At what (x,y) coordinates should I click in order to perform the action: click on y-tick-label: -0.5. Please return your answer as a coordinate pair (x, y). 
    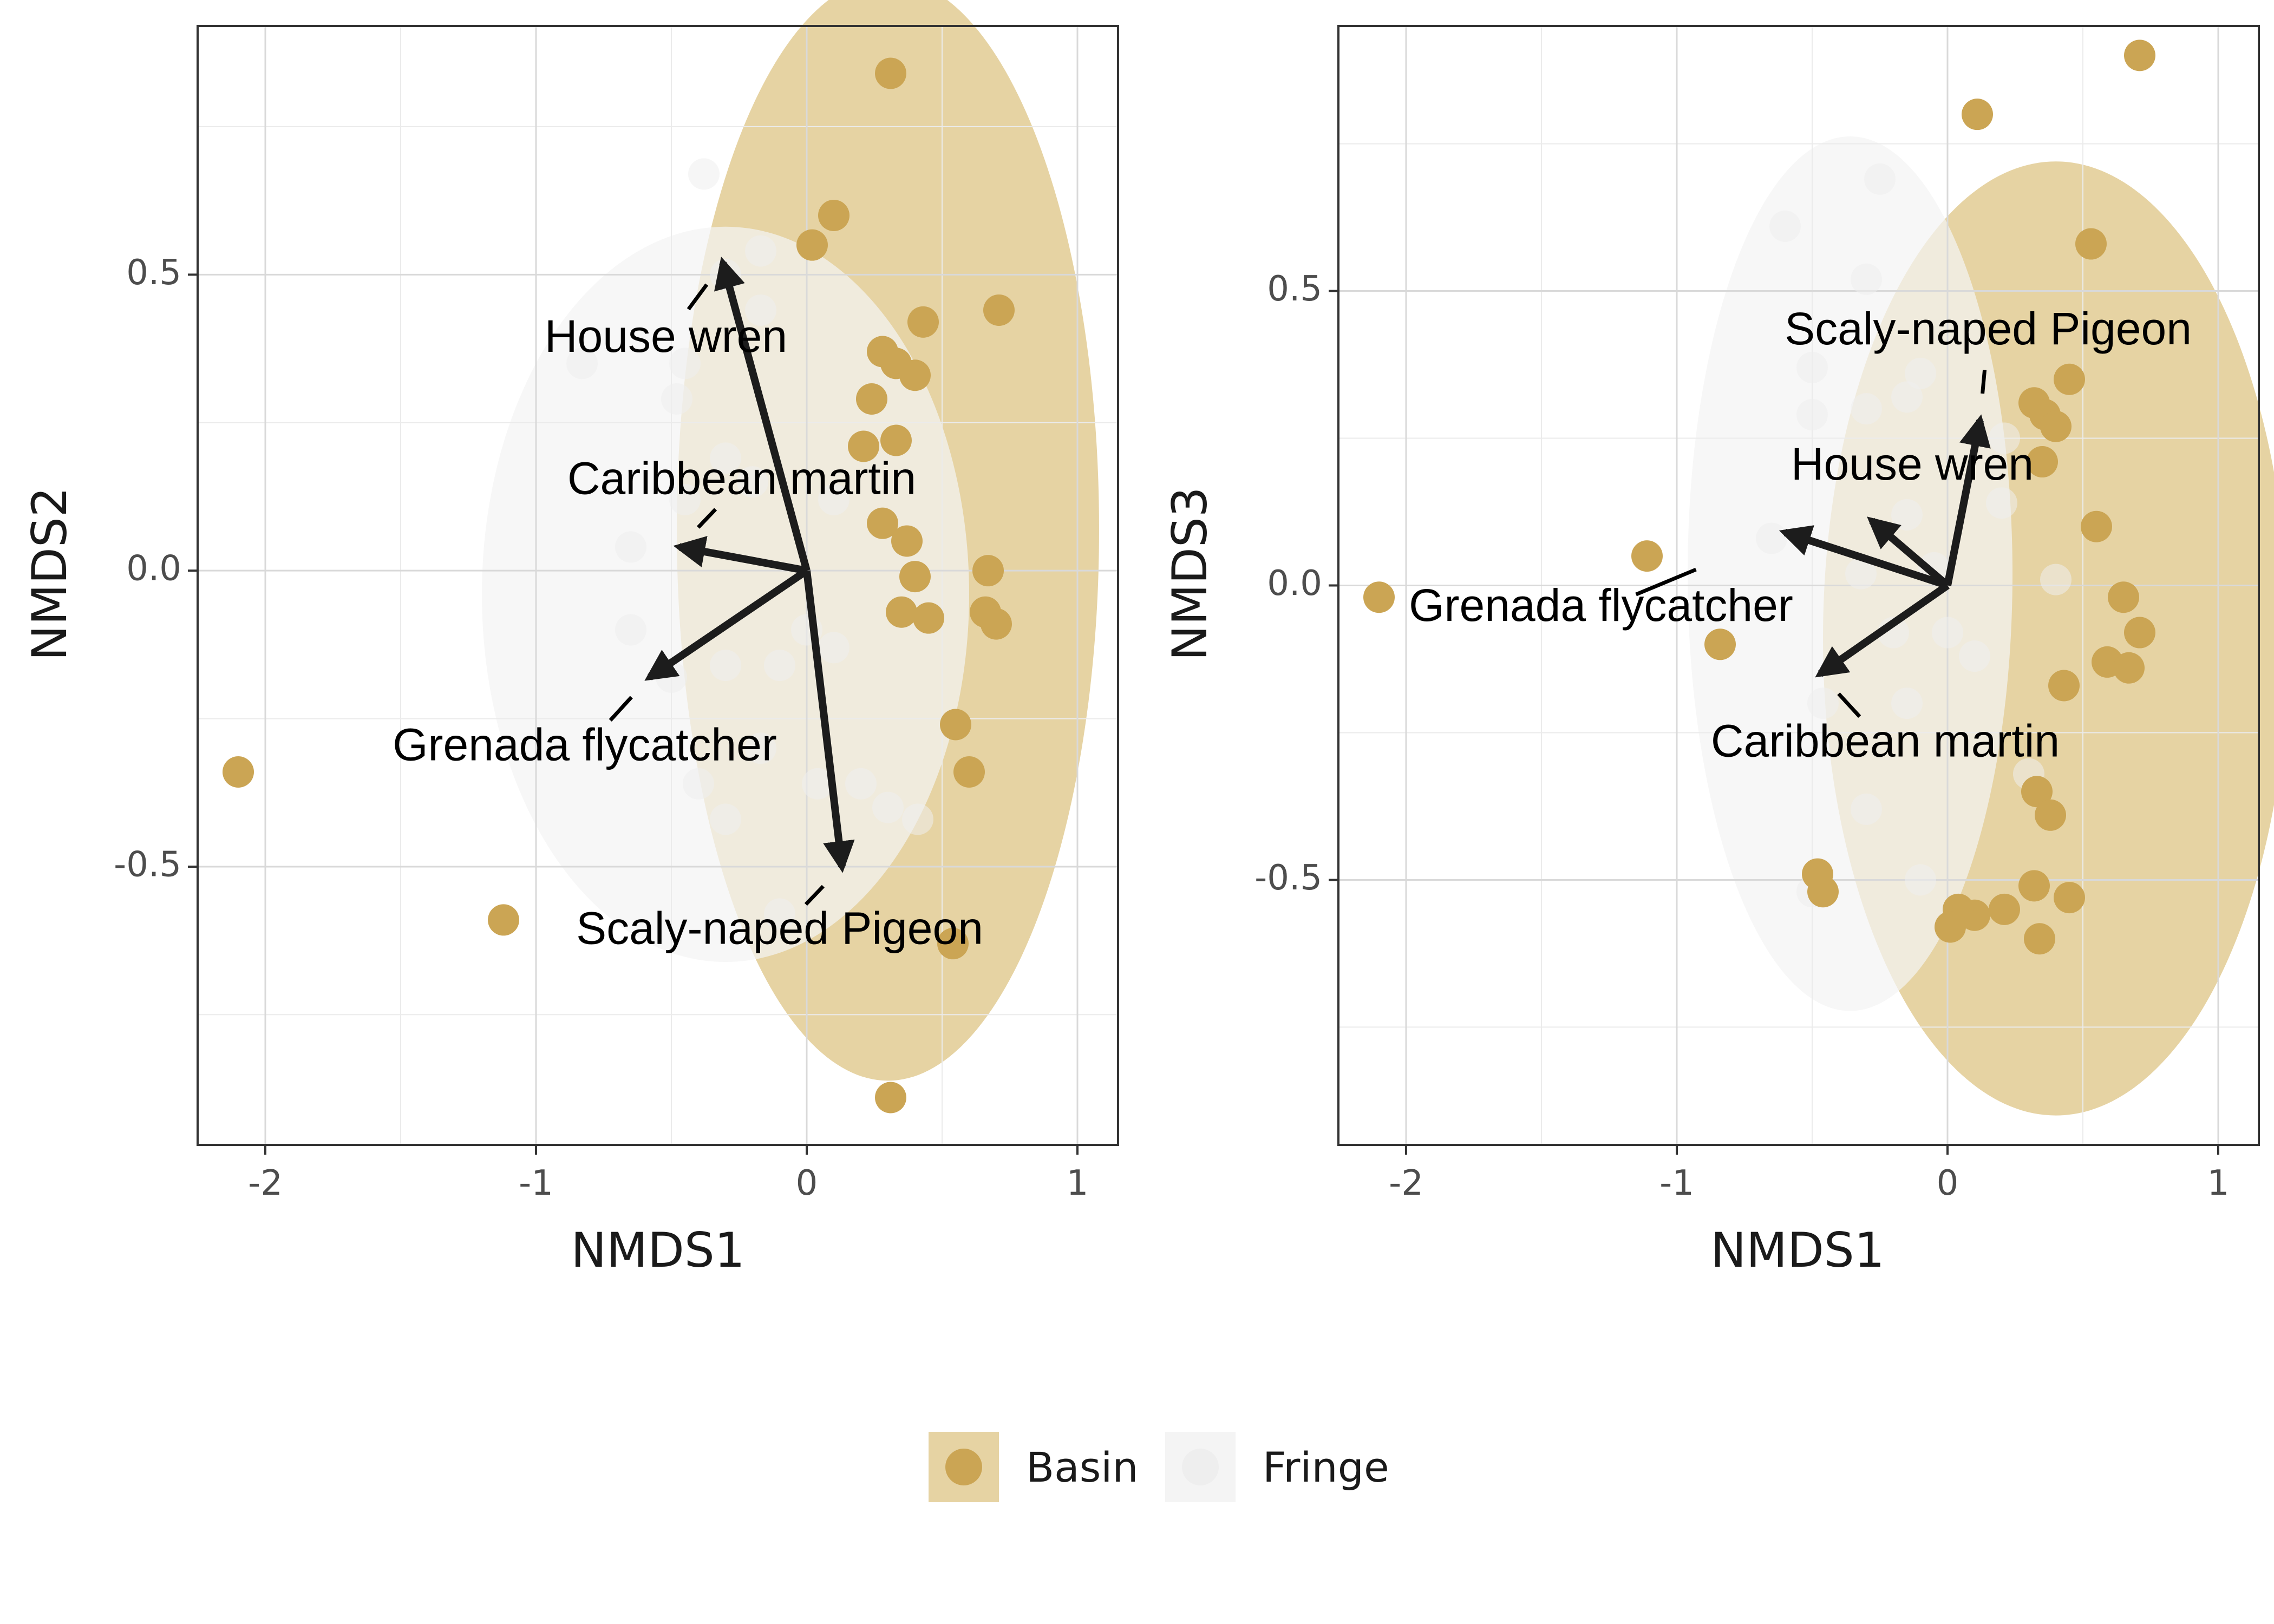
    Looking at the image, I should click on (1288, 878).